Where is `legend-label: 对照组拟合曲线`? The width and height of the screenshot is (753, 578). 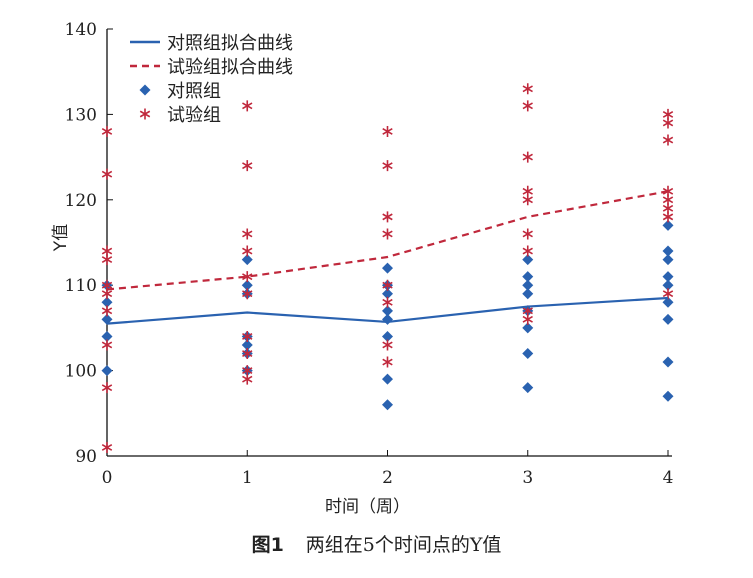 legend-label: 对照组拟合曲线 is located at coordinates (230, 43).